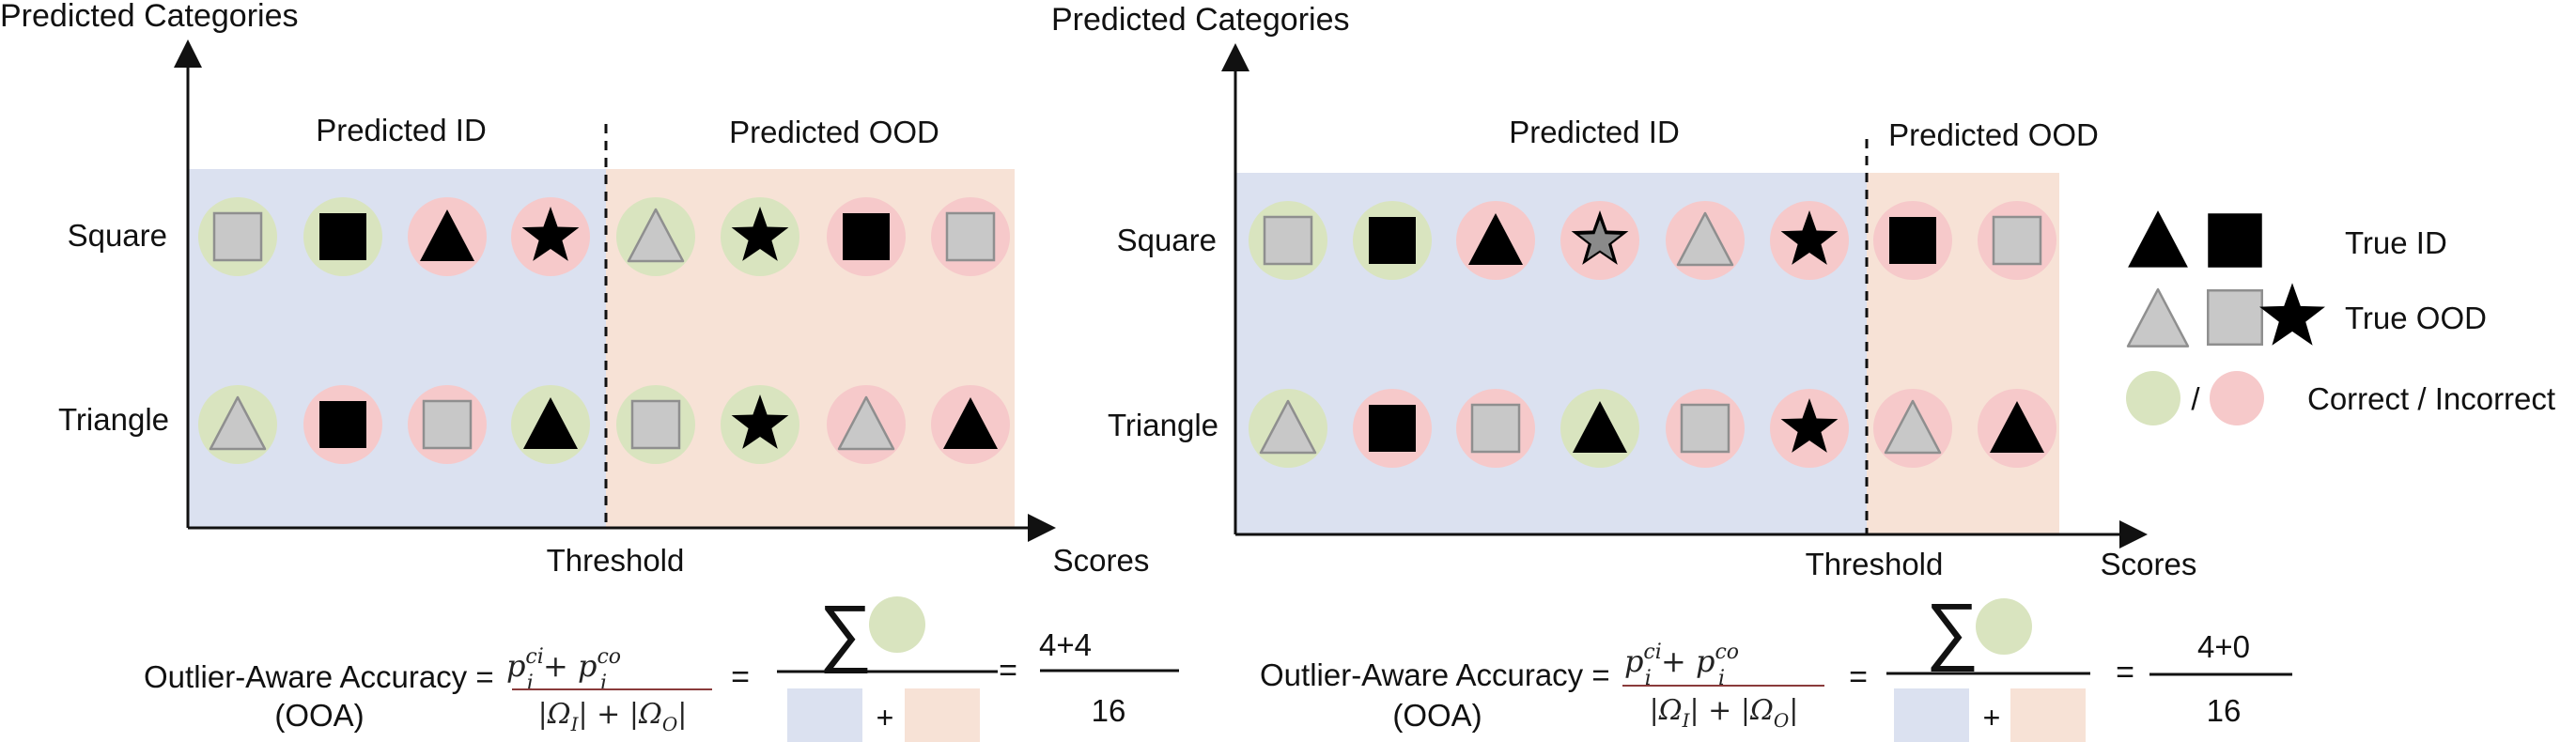  I want to click on legend-true-id-label: True ID, so click(2396, 243).